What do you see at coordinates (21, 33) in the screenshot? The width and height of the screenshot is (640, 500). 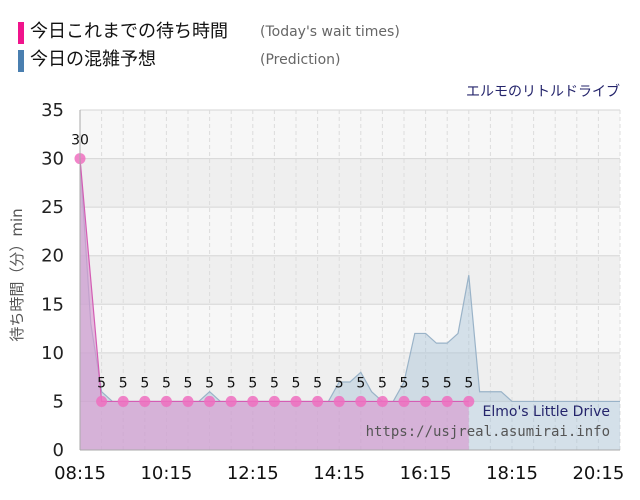 I see `legend-swatch-actual` at bounding box center [21, 33].